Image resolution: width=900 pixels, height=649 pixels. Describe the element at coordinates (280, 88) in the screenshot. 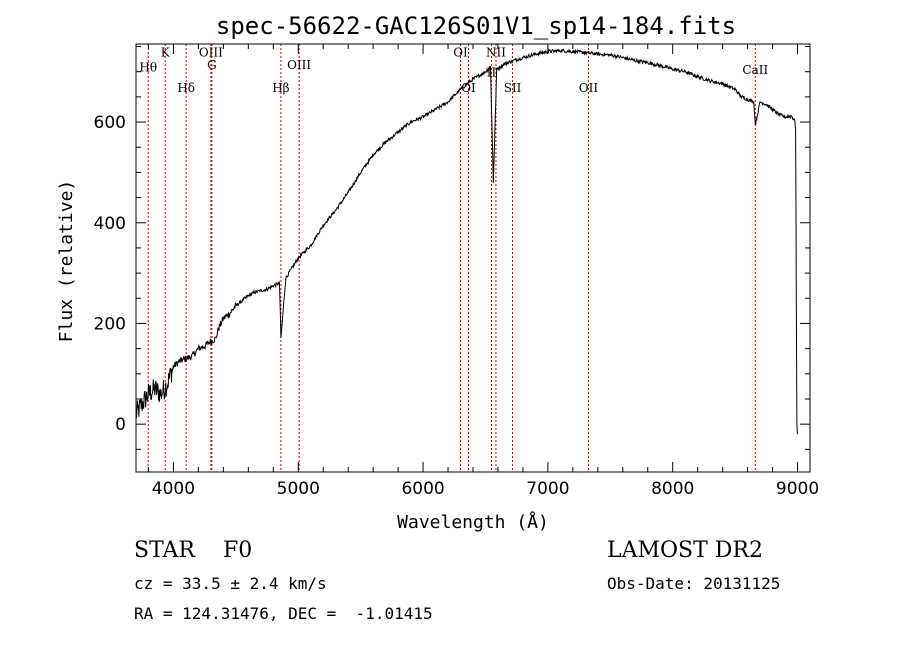

I see `reference-line-label: Hβ` at that location.